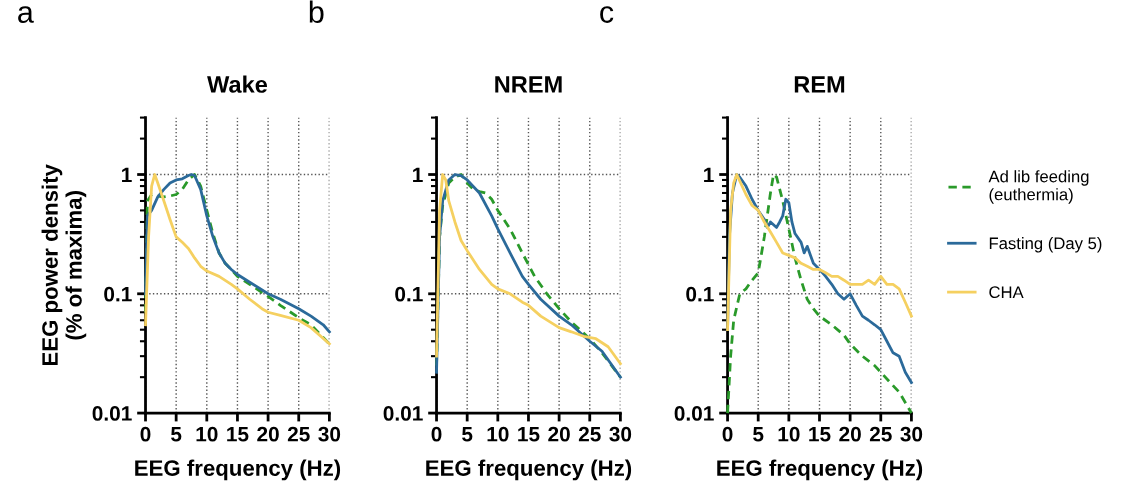 Image resolution: width=1128 pixels, height=490 pixels. What do you see at coordinates (1038, 187) in the screenshot?
I see `legend-label: Ad lib feeding (euthermia)` at bounding box center [1038, 187].